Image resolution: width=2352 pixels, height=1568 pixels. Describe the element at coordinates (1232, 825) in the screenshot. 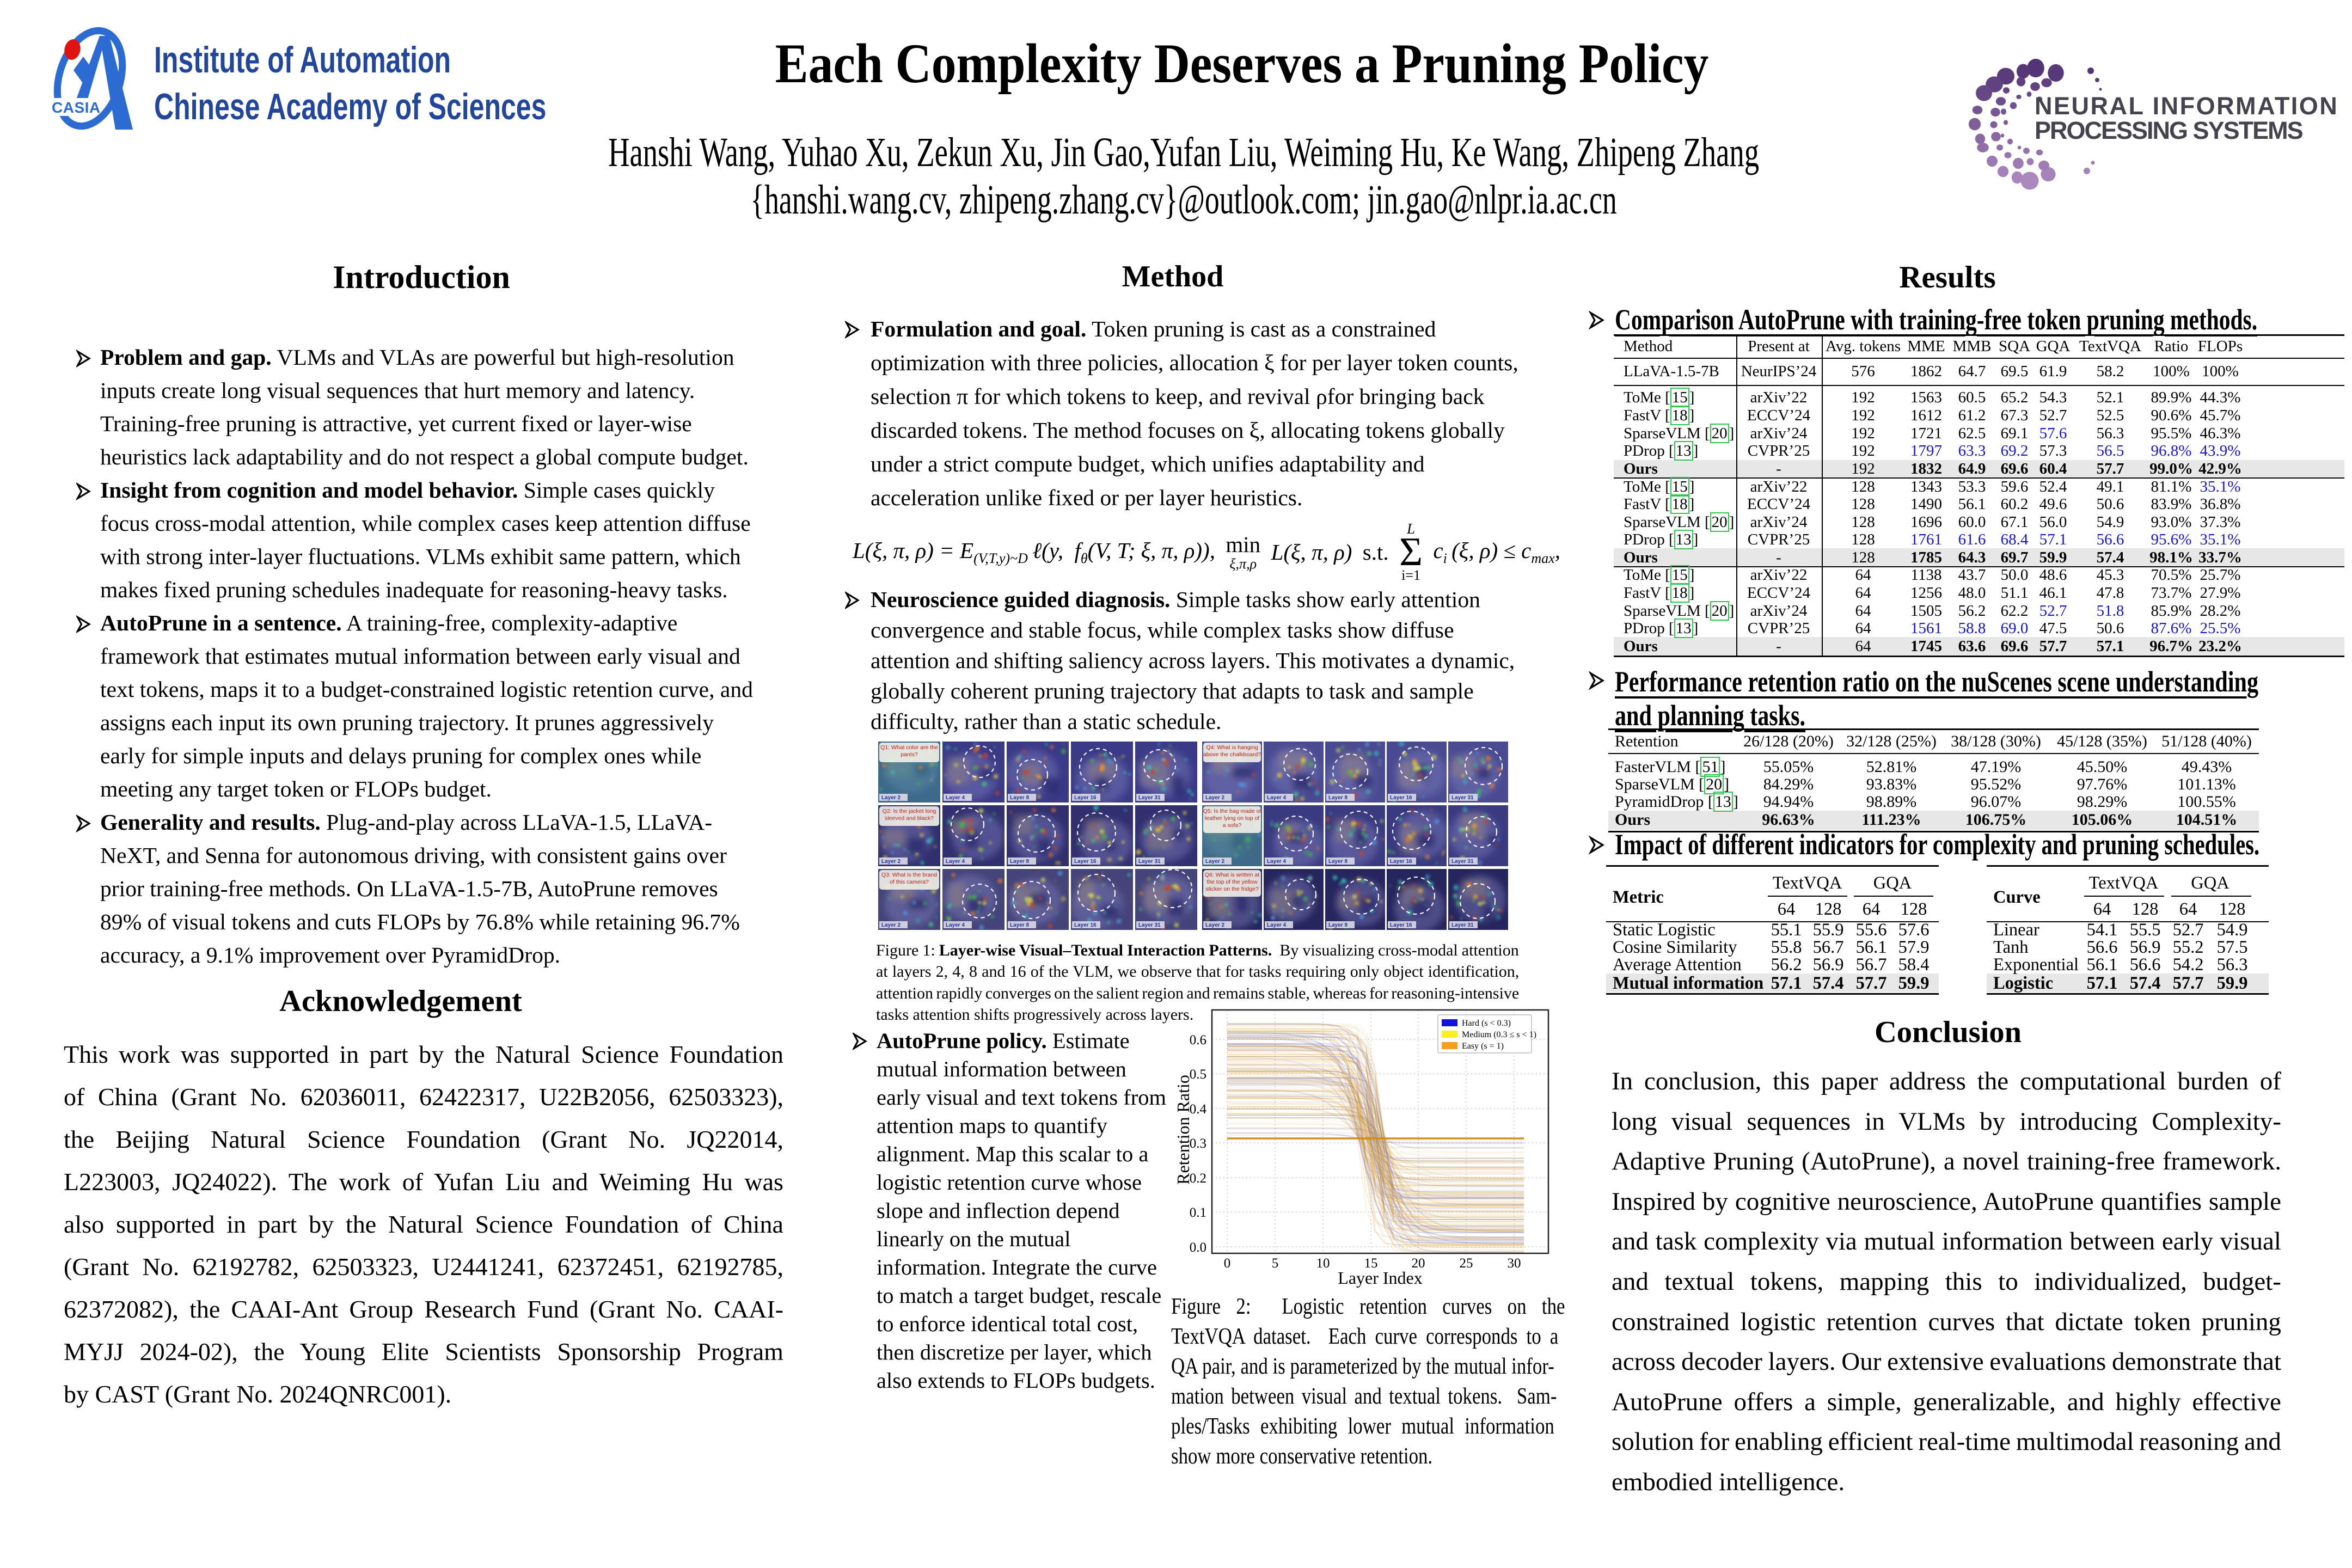

I see `svg-text: a sofa?` at that location.